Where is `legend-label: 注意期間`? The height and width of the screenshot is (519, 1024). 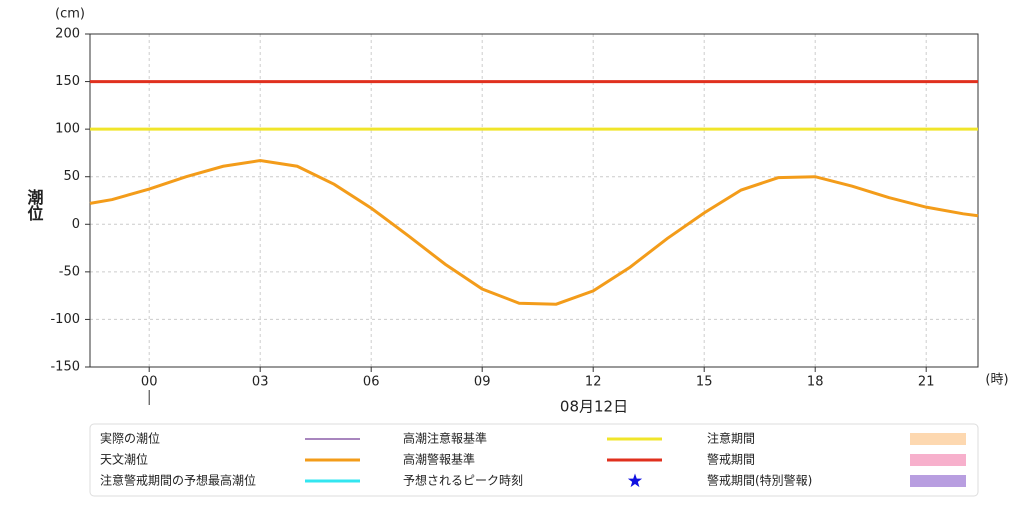
legend-label: 注意期間 is located at coordinates (731, 438).